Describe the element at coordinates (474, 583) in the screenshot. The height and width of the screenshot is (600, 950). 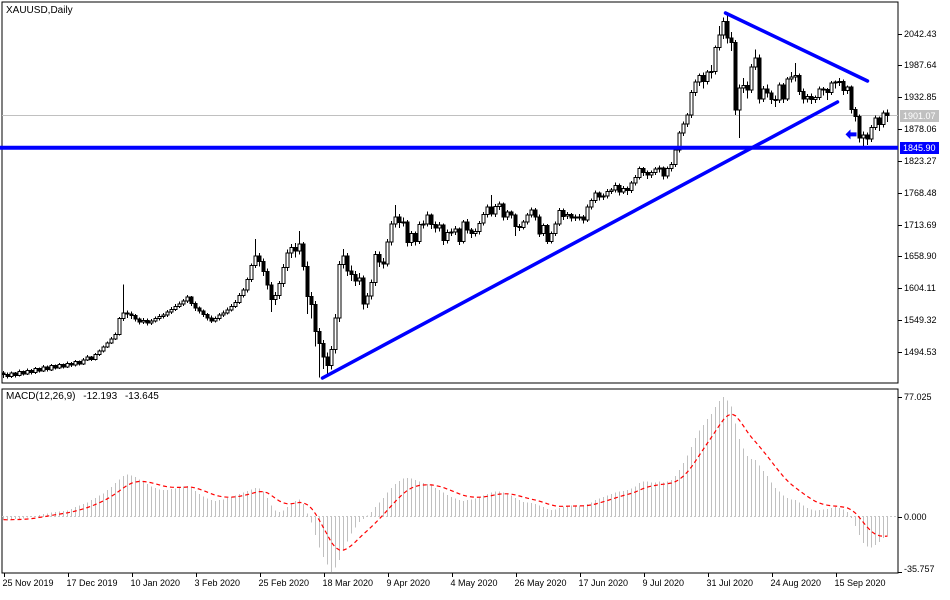
I see `date-tick-label: 4 May 2020` at that location.